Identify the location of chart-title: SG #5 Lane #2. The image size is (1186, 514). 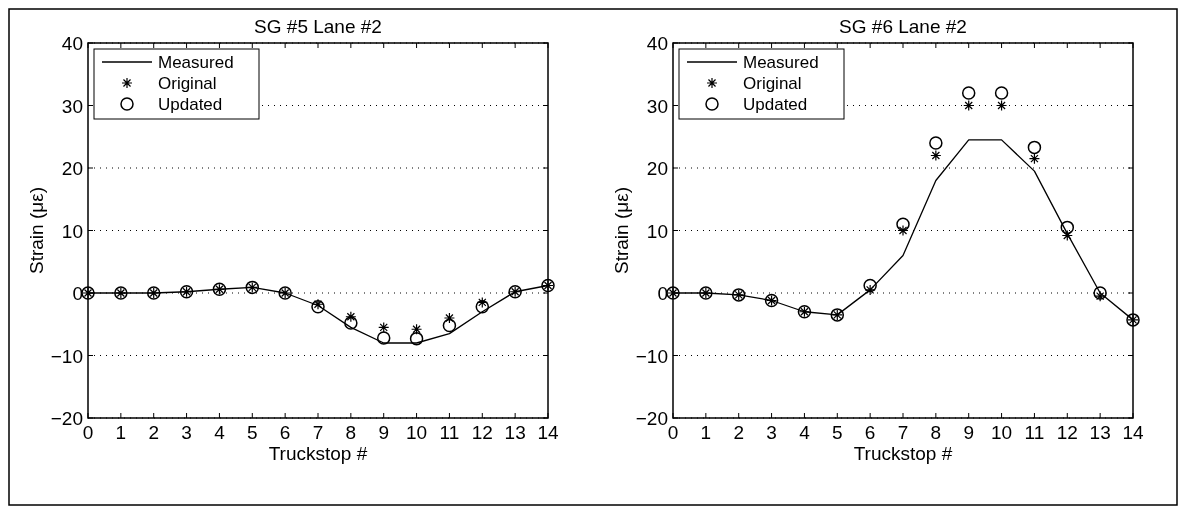
(318, 26).